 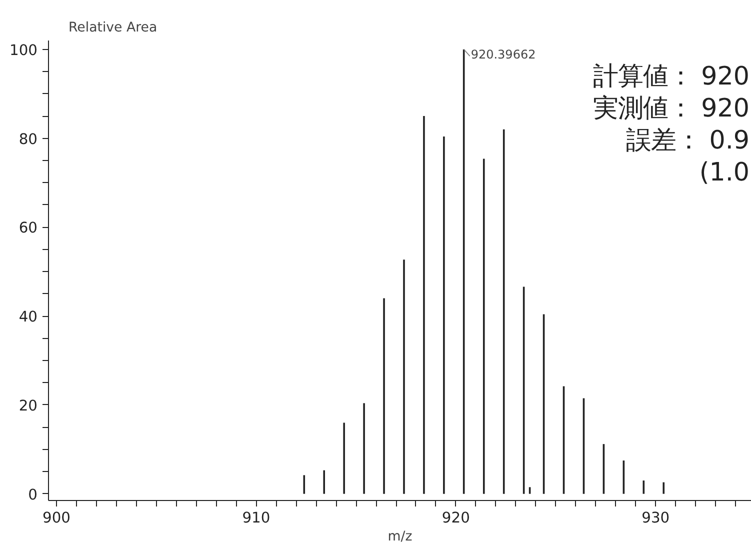 What do you see at coordinates (56, 518) in the screenshot?
I see `x-tick-label: 900` at bounding box center [56, 518].